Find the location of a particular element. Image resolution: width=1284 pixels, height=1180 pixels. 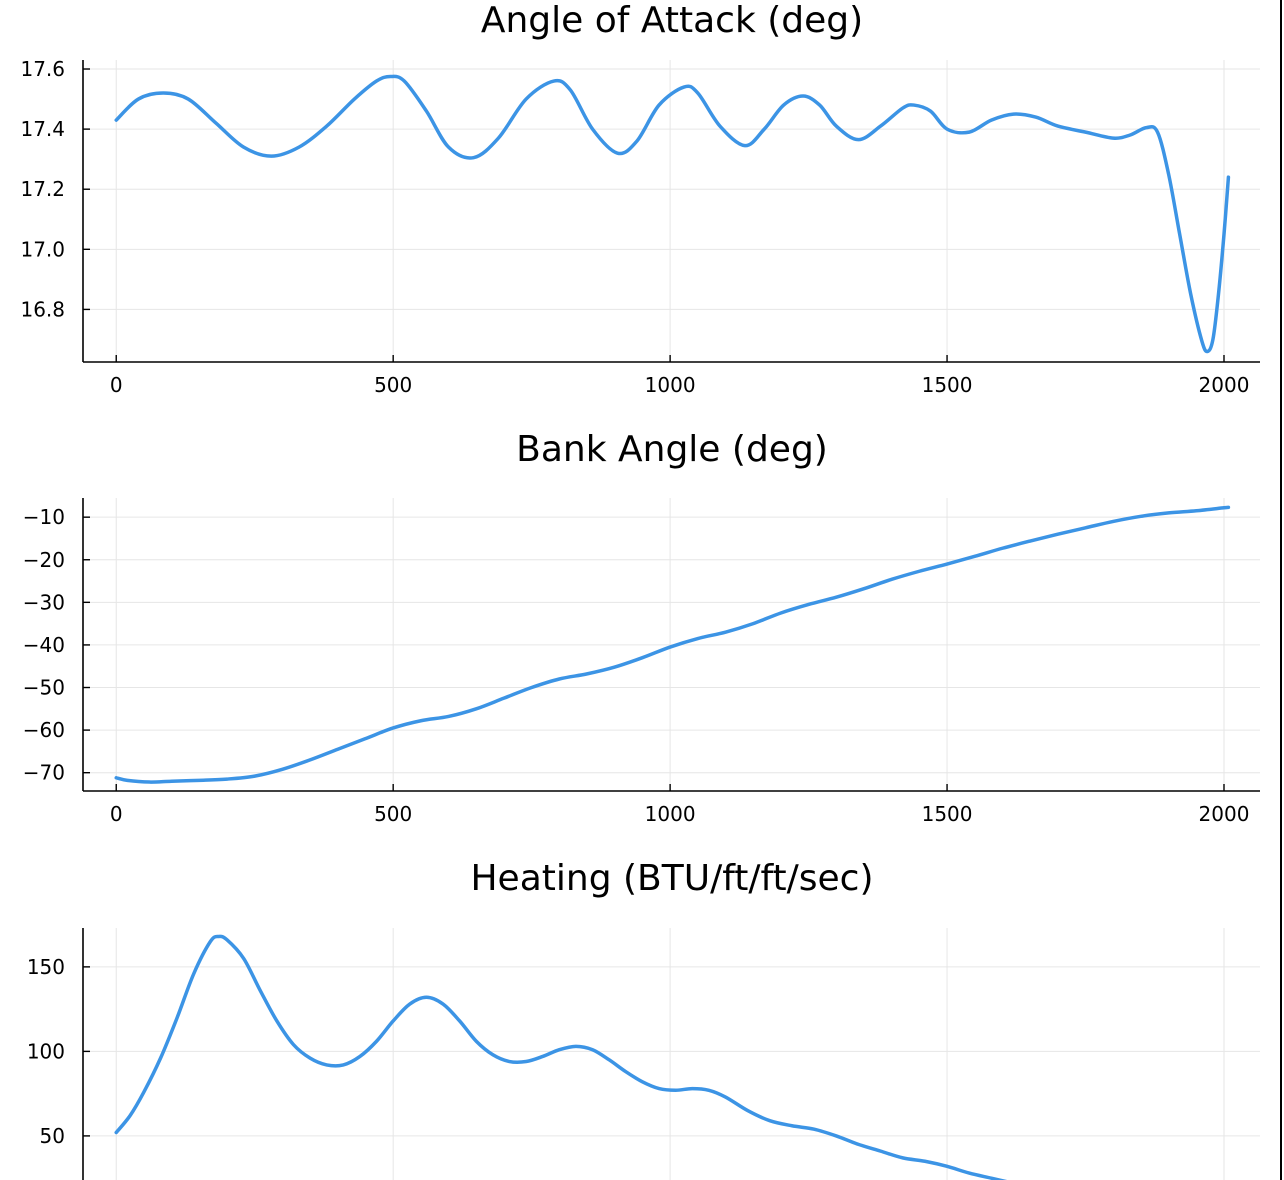

y-tick-label: −10 is located at coordinates (44, 517).